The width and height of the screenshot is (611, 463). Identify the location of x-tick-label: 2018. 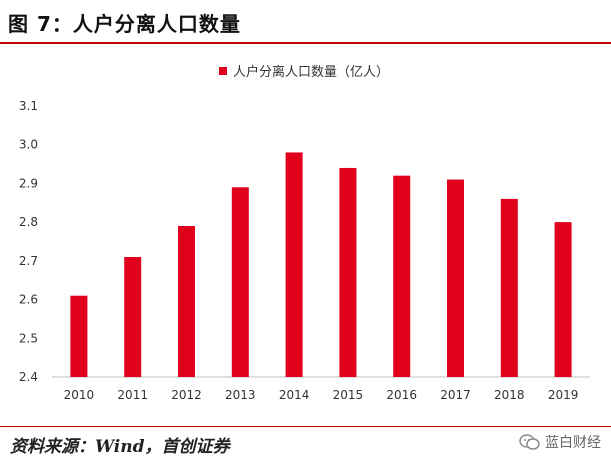
(509, 395).